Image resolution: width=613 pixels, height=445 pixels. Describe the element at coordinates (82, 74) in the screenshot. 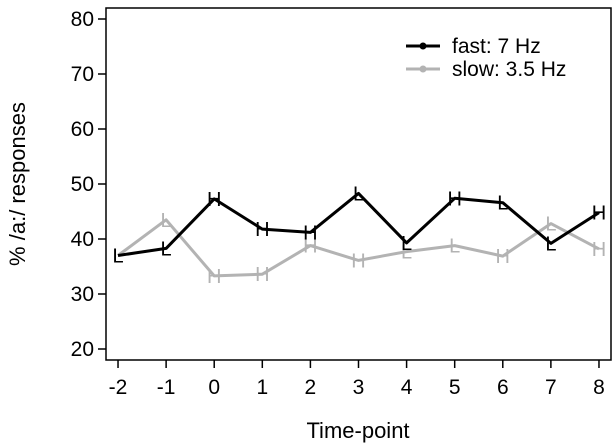

I see `y-tick-label: 70` at that location.